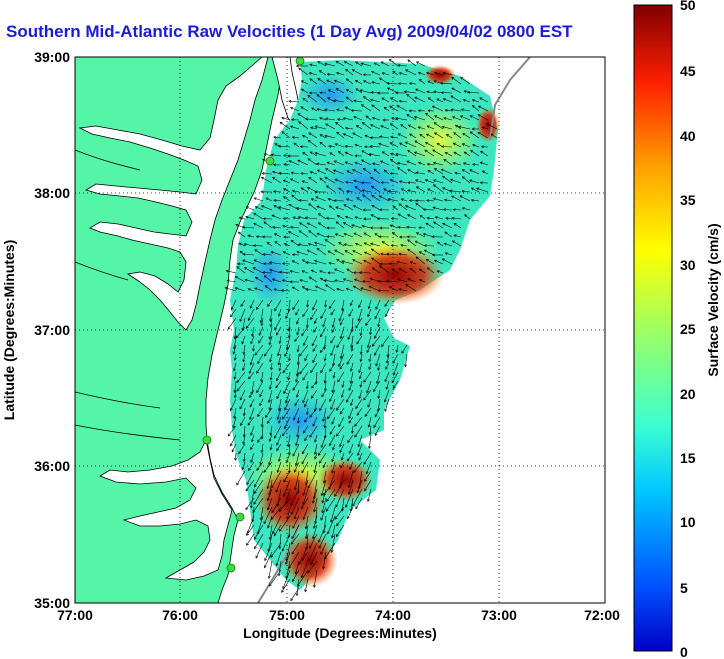  I want to click on colorbar-tick-label: 30, so click(688, 265).